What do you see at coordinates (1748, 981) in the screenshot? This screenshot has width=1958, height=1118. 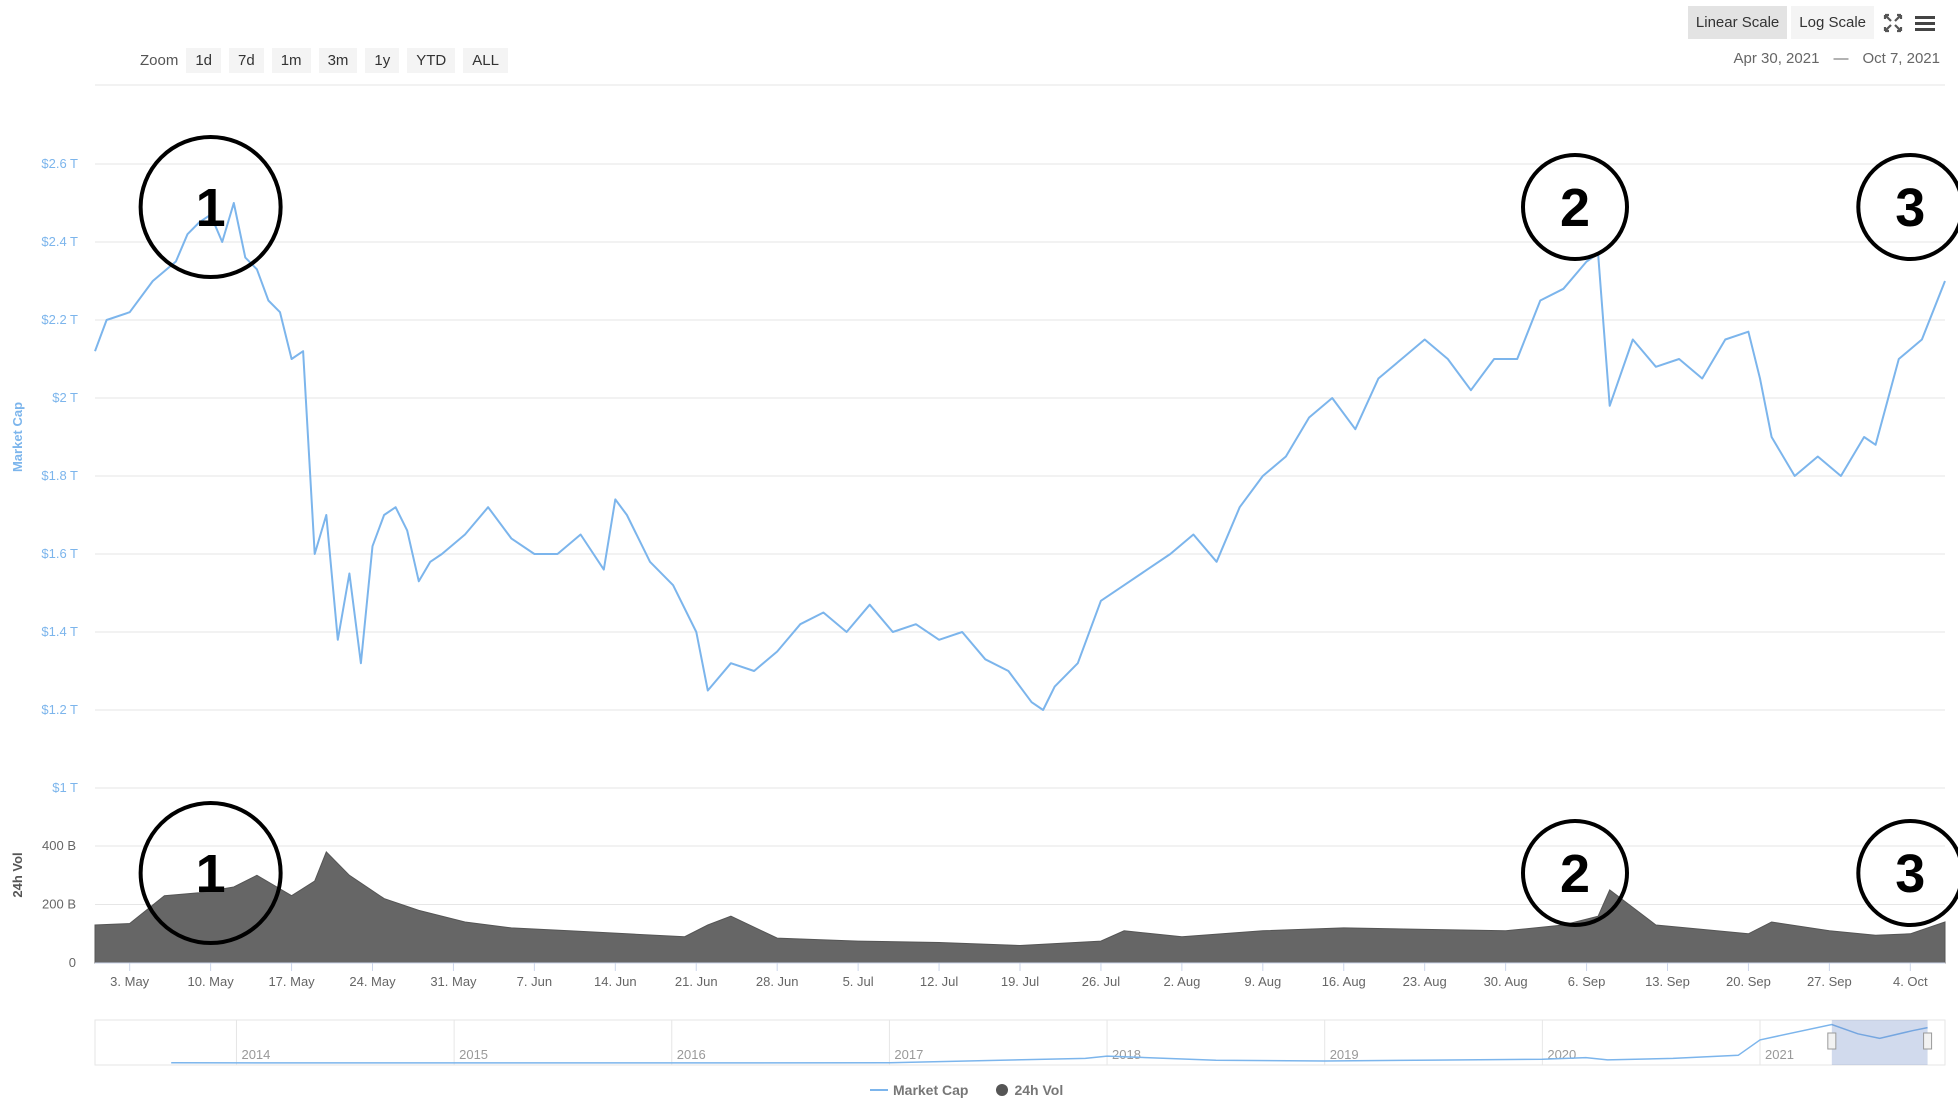 I see `x-tick-label: 20. Sep` at bounding box center [1748, 981].